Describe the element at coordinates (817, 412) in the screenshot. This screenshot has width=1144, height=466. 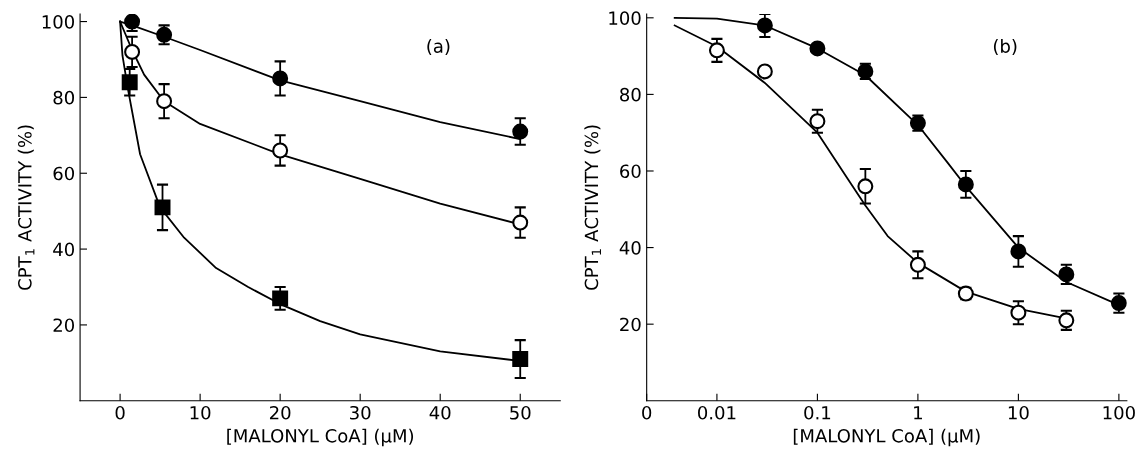
I see `x-tick-label: 0.1` at that location.